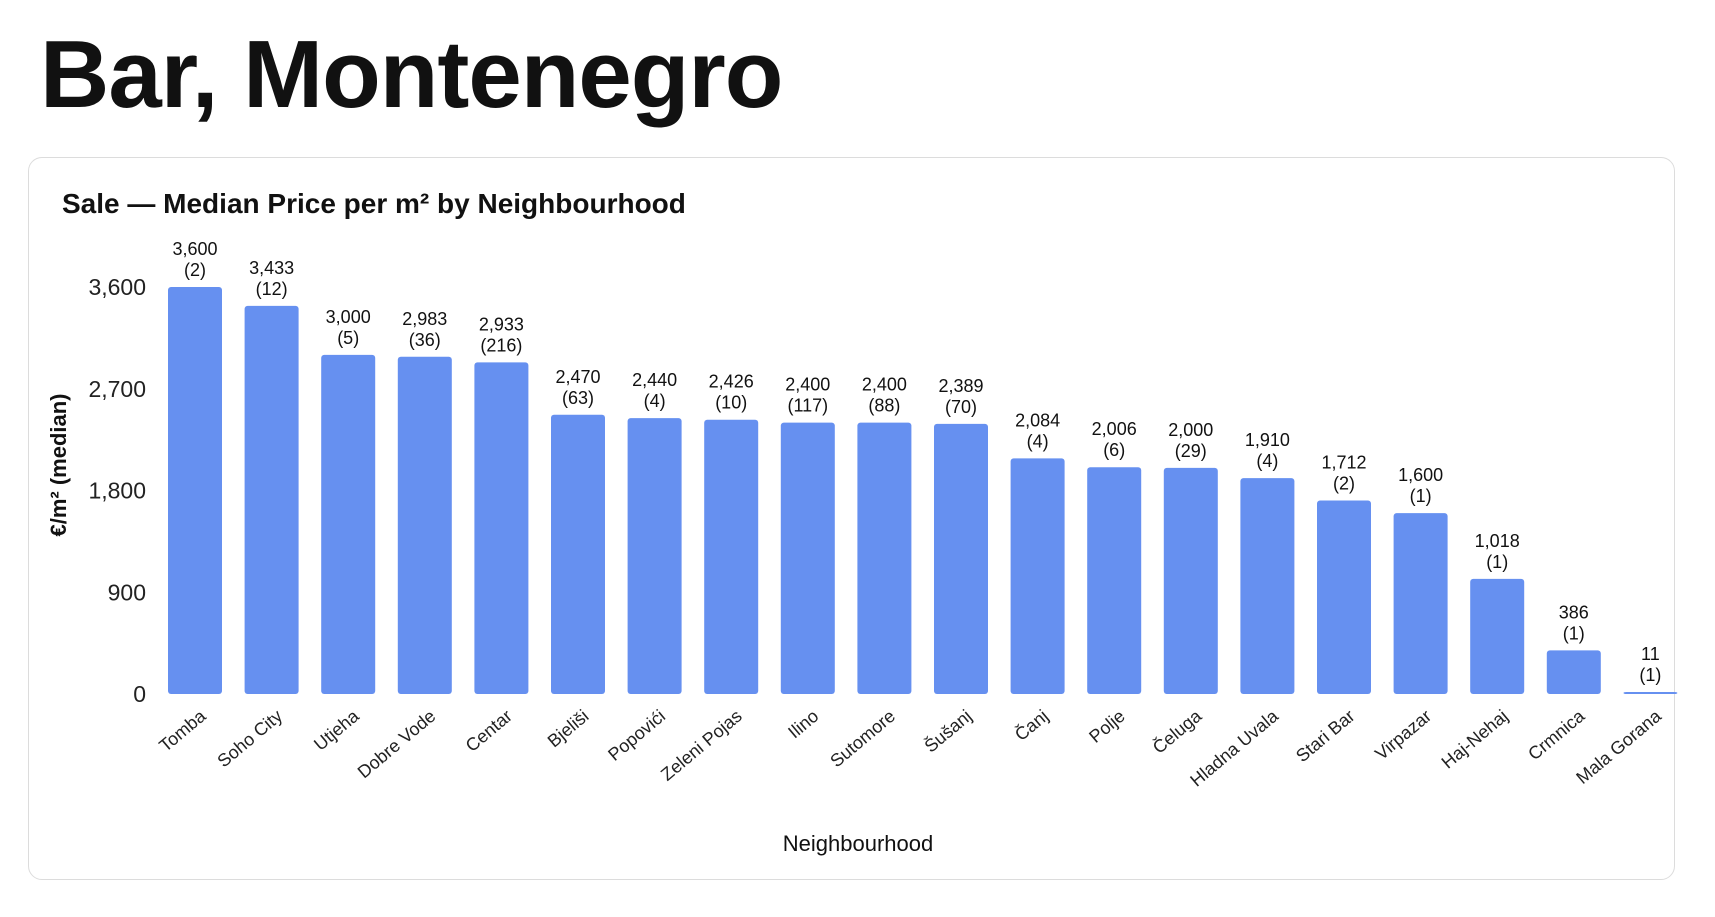 The image size is (1715, 917). What do you see at coordinates (117, 287) in the screenshot?
I see `y-tick-label: 3,600` at bounding box center [117, 287].